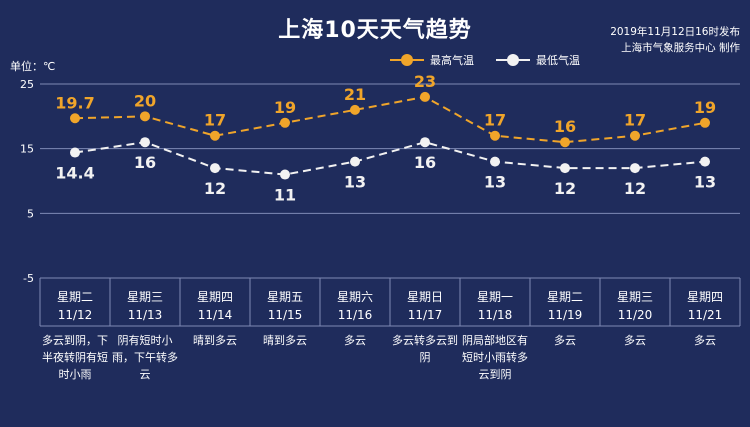 The image size is (750, 427). I want to click on day-header: 星期四 11/14, so click(215, 303).